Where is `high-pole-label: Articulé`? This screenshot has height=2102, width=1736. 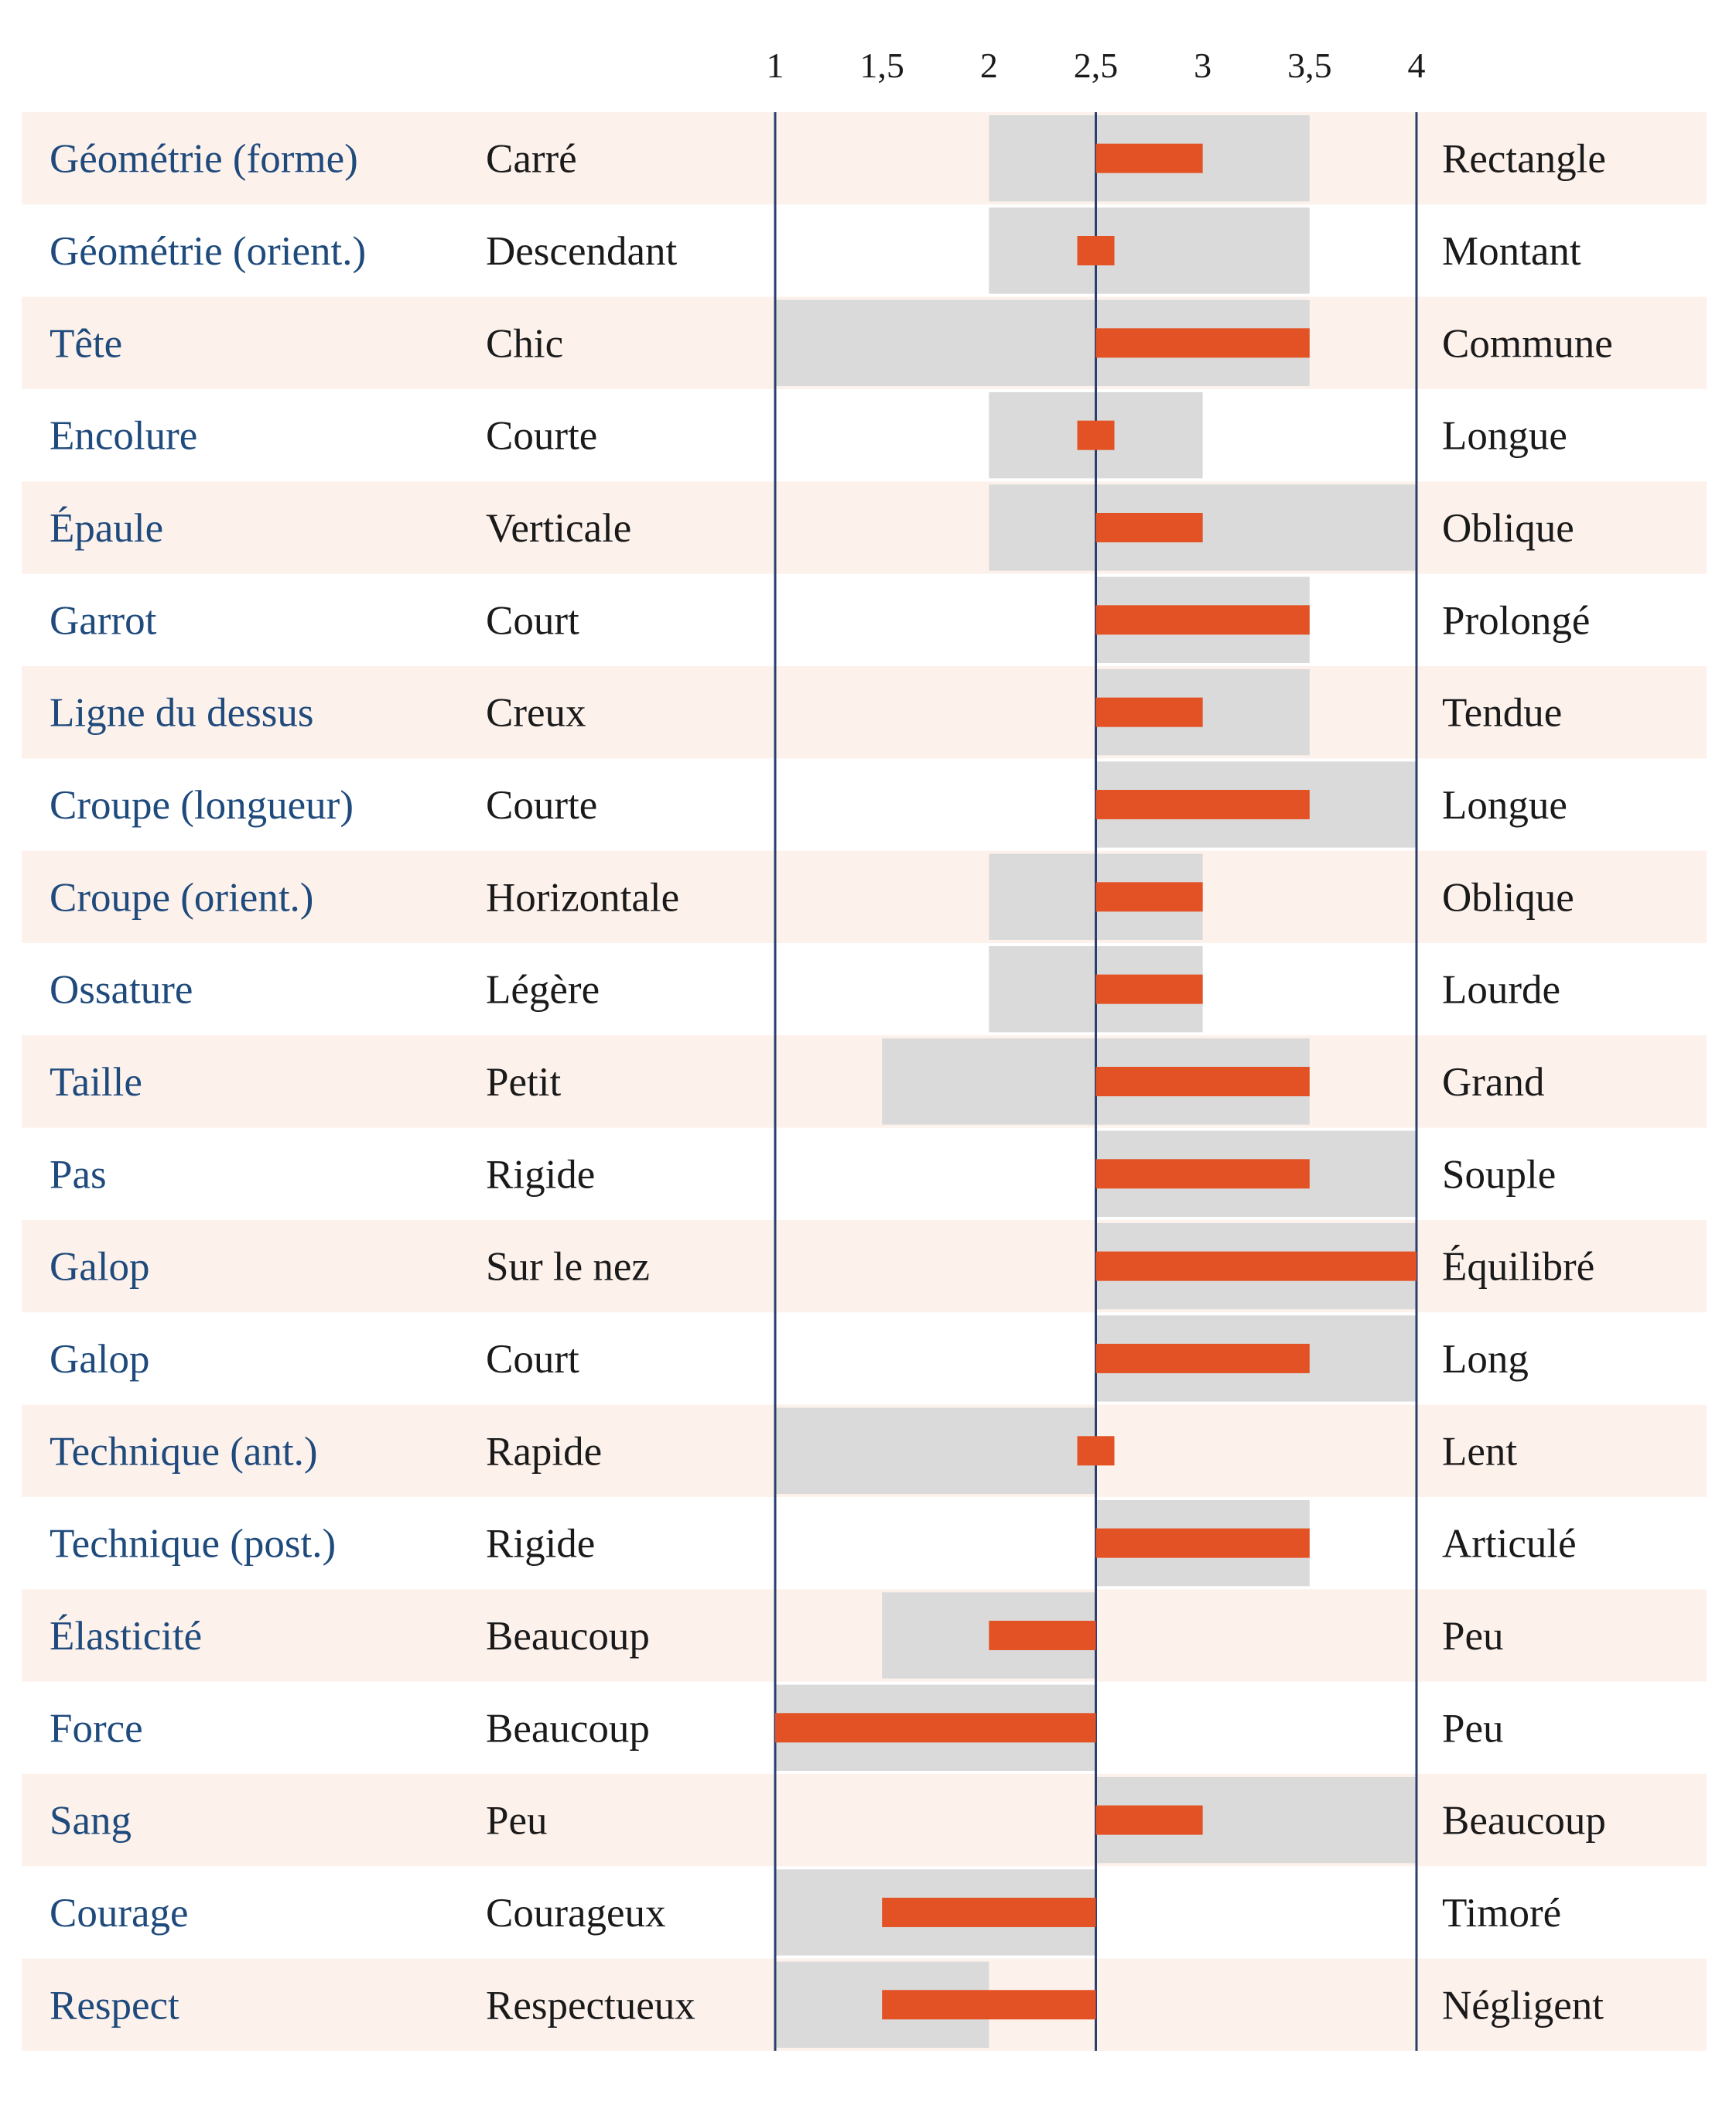 high-pole-label: Articulé is located at coordinates (1509, 1544).